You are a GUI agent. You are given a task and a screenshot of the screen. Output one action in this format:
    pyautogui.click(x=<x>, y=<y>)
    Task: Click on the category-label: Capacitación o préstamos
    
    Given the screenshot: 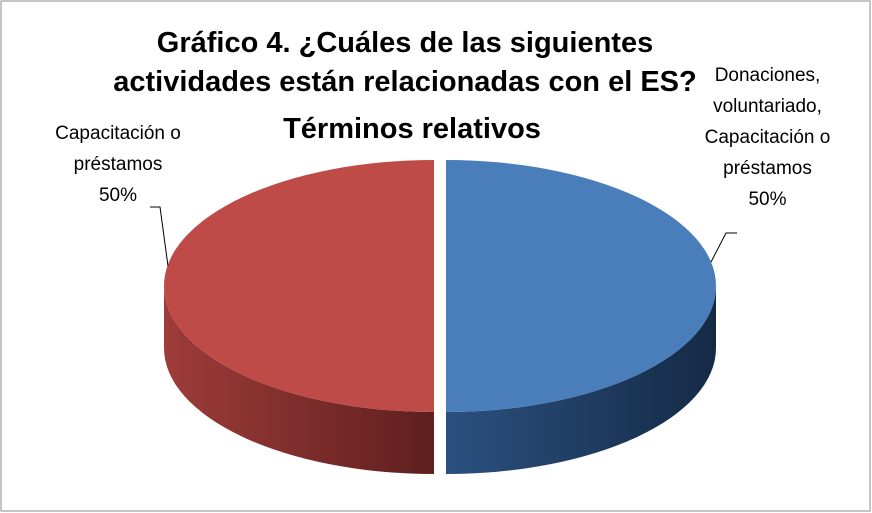 What is the action you would take?
    pyautogui.click(x=118, y=149)
    